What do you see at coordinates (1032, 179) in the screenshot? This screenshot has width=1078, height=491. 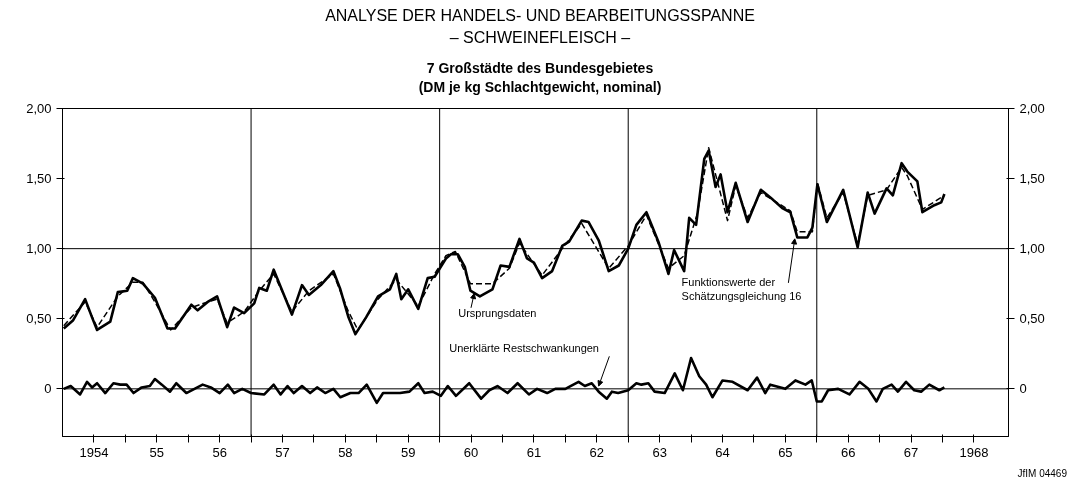 I see `y2-tick-label: 1,50` at bounding box center [1032, 179].